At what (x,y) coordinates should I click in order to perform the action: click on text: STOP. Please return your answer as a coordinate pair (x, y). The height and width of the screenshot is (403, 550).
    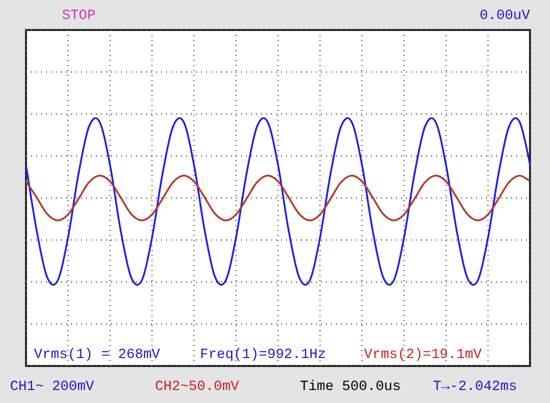
    Looking at the image, I should click on (79, 16).